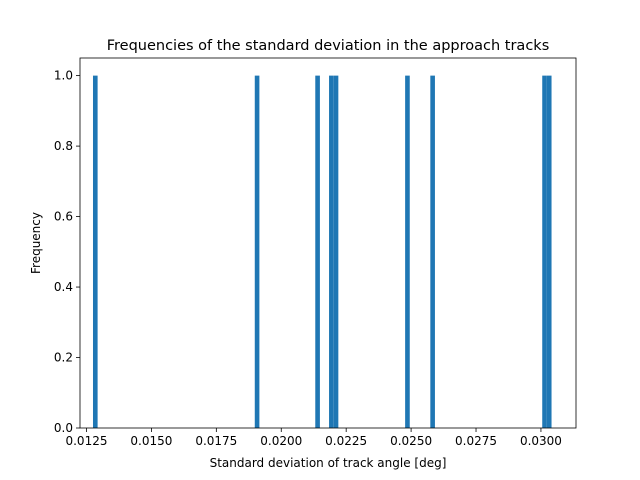  Describe the element at coordinates (63, 217) in the screenshot. I see `y-tick-label: 0.6` at that location.